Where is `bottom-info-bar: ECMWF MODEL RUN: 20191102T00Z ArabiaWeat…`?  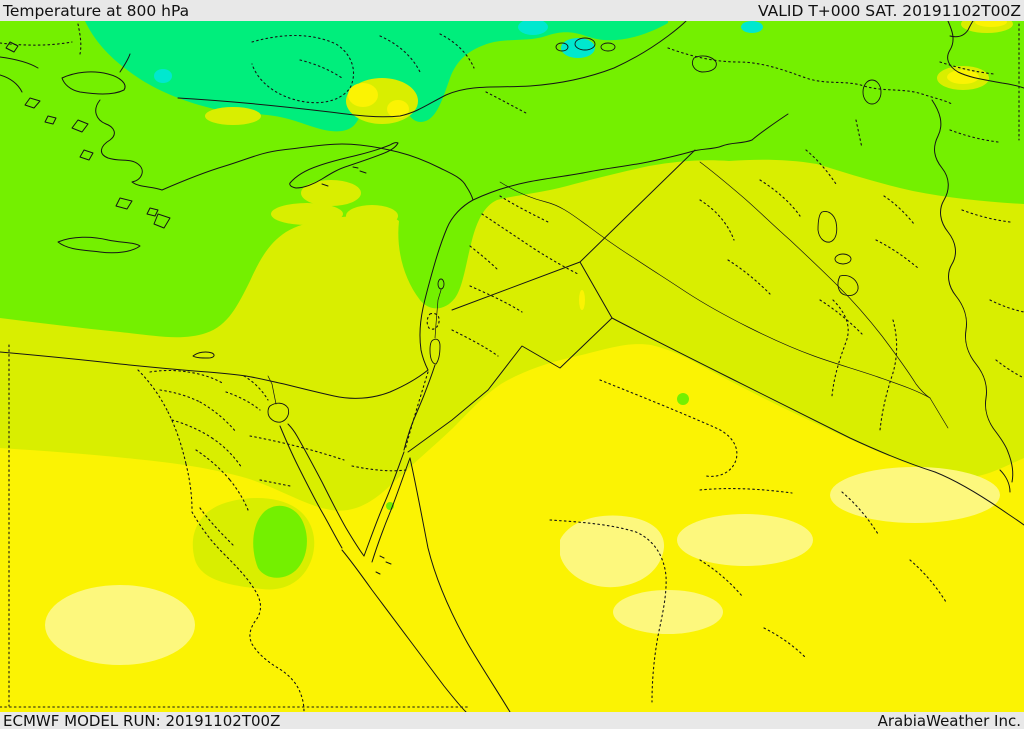 bottom-info-bar: ECMWF MODEL RUN: 20191102T00Z ArabiaWeat… is located at coordinates (512, 720).